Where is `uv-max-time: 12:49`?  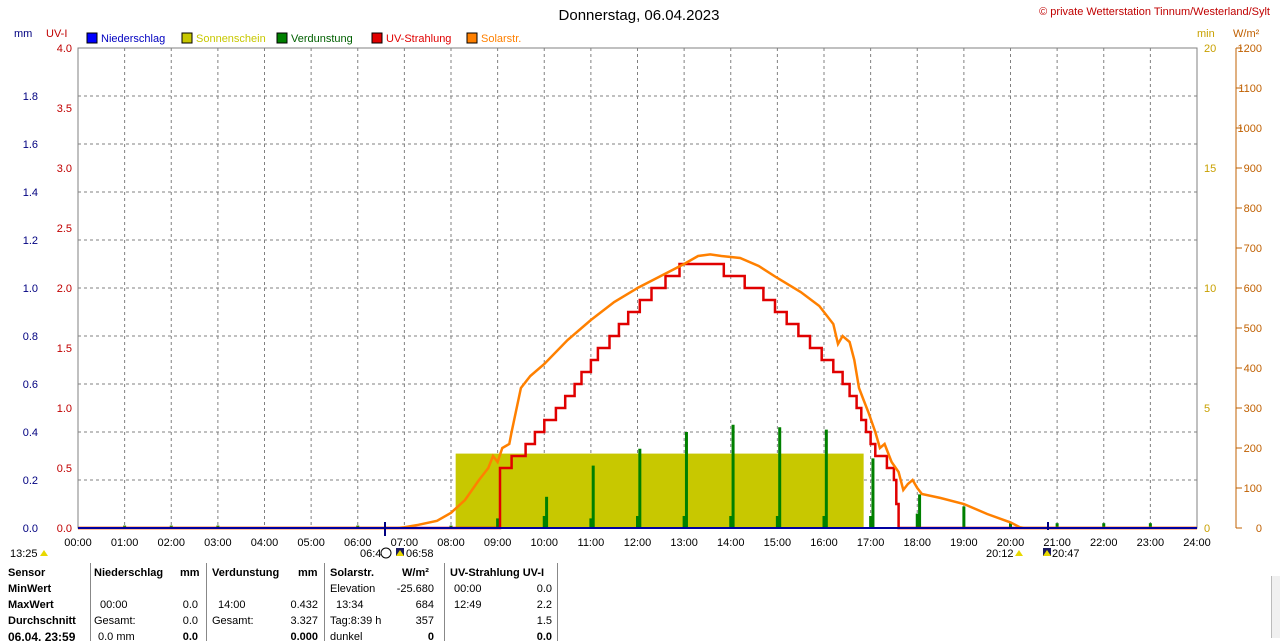
uv-max-time: 12:49 is located at coordinates (468, 605).